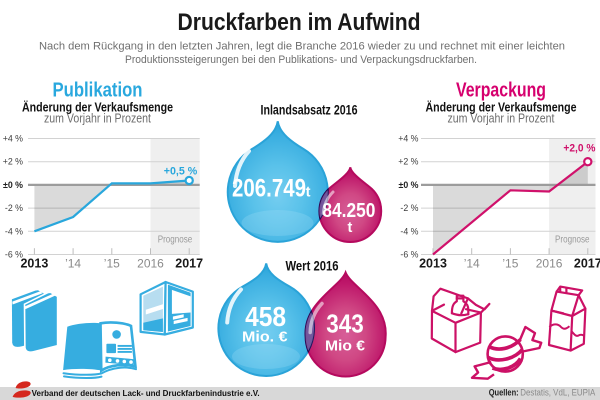 The height and width of the screenshot is (400, 600). Describe the element at coordinates (181, 171) in the screenshot. I see `svg-text: +0,5 %` at that location.